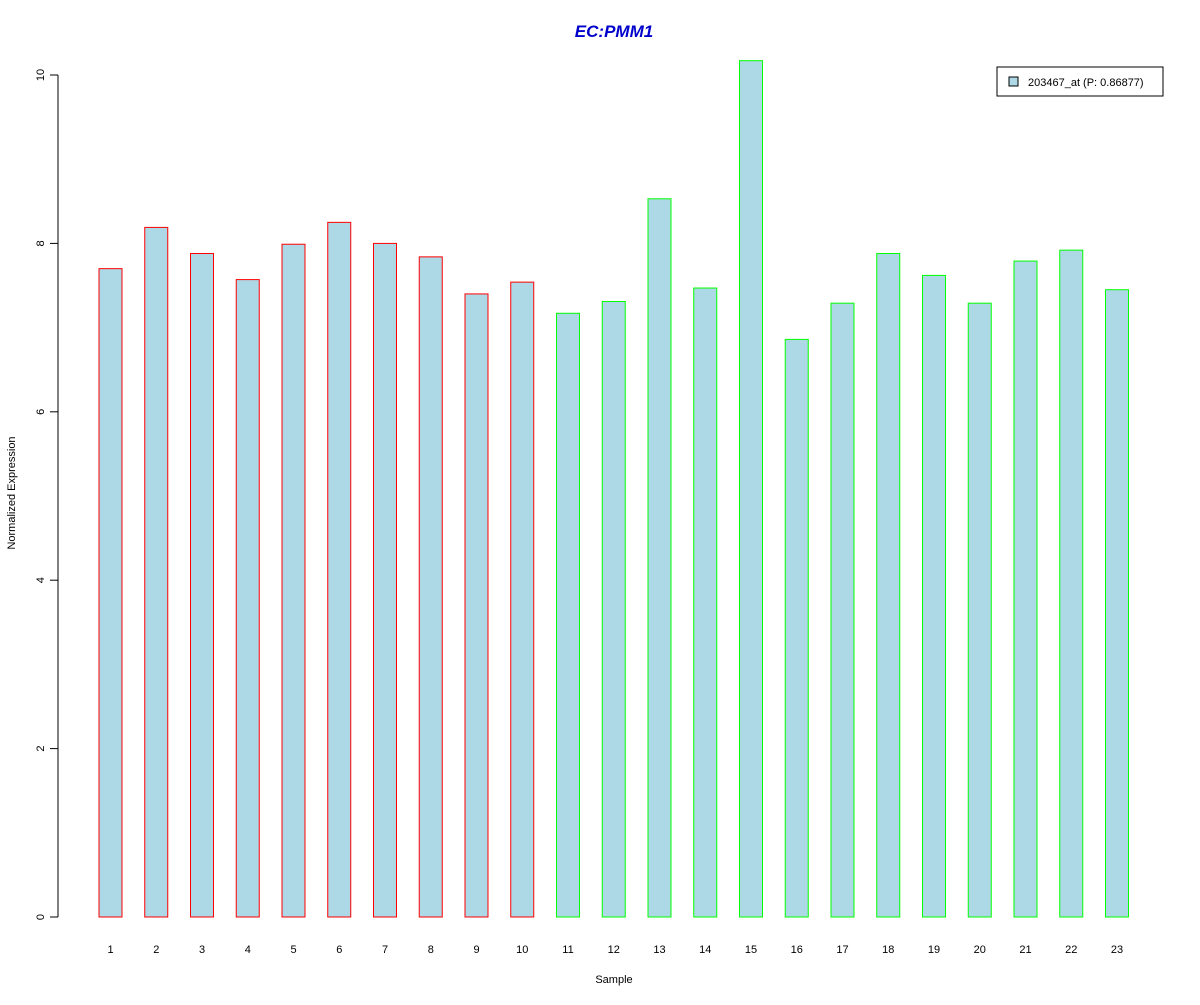 Image resolution: width=1200 pixels, height=1005 pixels. What do you see at coordinates (1117, 950) in the screenshot?
I see `x-tick-label: 23` at bounding box center [1117, 950].